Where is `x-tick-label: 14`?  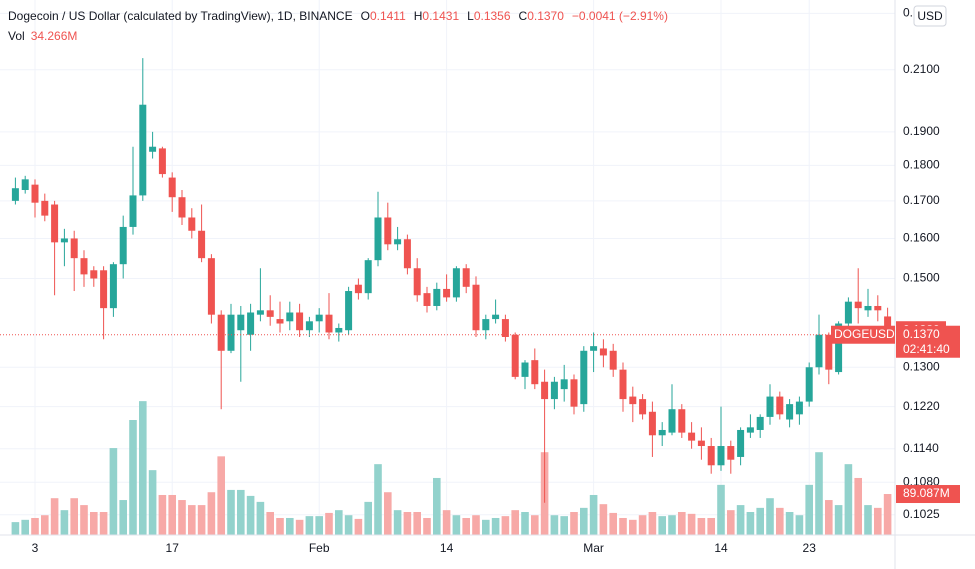 x-tick-label: 14 is located at coordinates (721, 548).